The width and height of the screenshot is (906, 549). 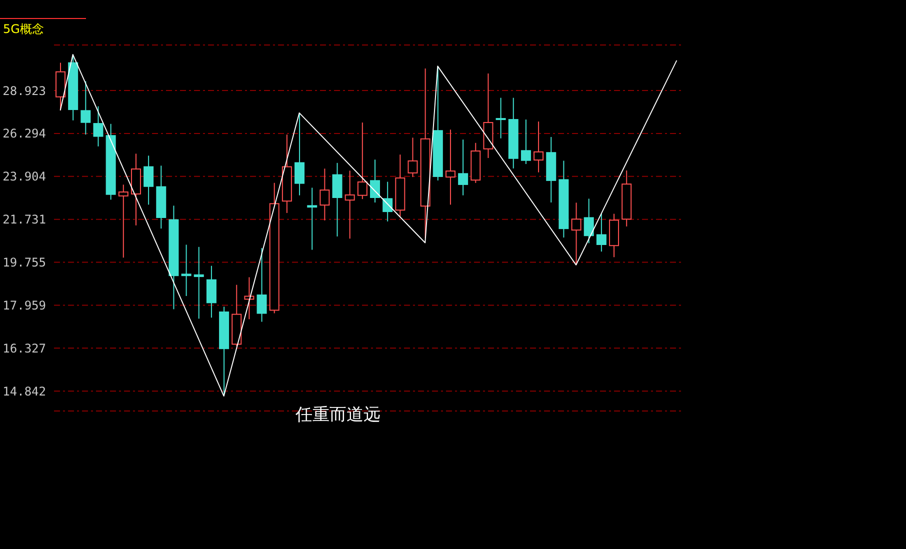 What do you see at coordinates (337, 415) in the screenshot?
I see `annotation: 任重而道远` at bounding box center [337, 415].